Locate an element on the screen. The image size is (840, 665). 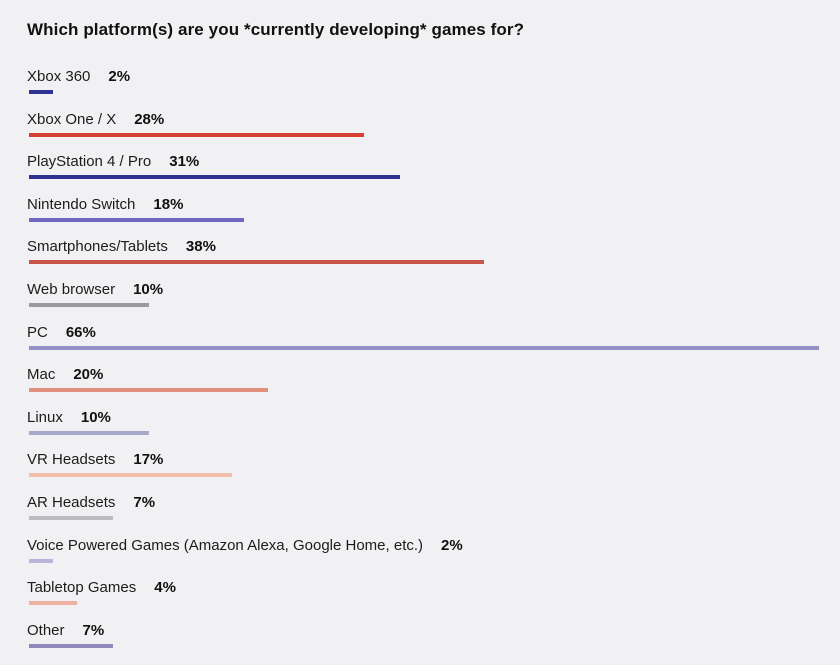
category-label: PlayStation 4 / Pro is located at coordinates (89, 162).